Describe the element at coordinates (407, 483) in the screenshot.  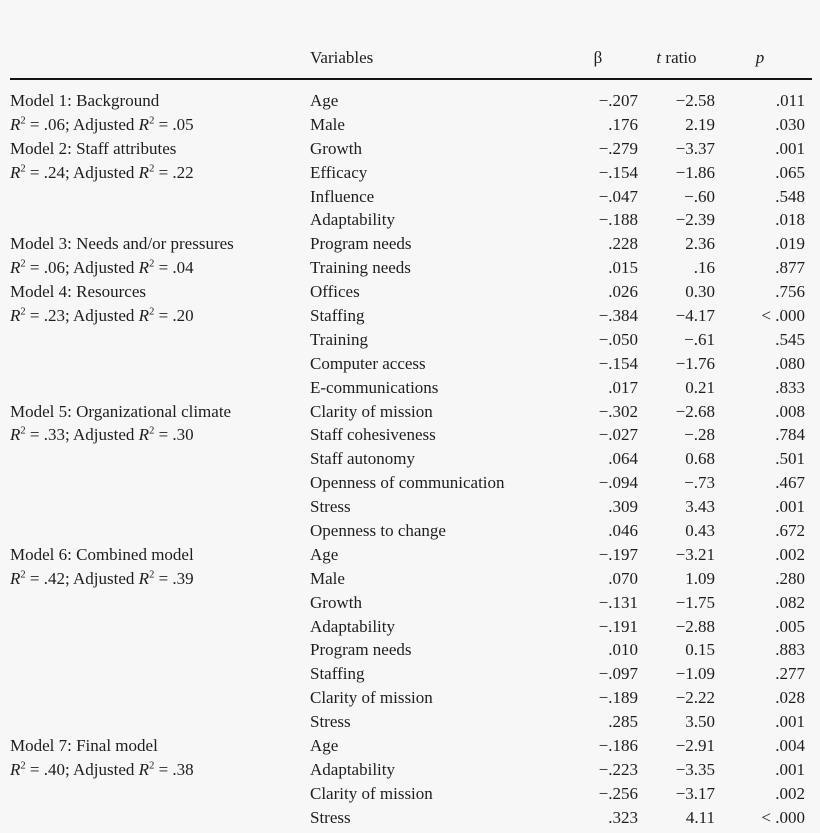
I see `variable-cell: Openness of communication` at that location.